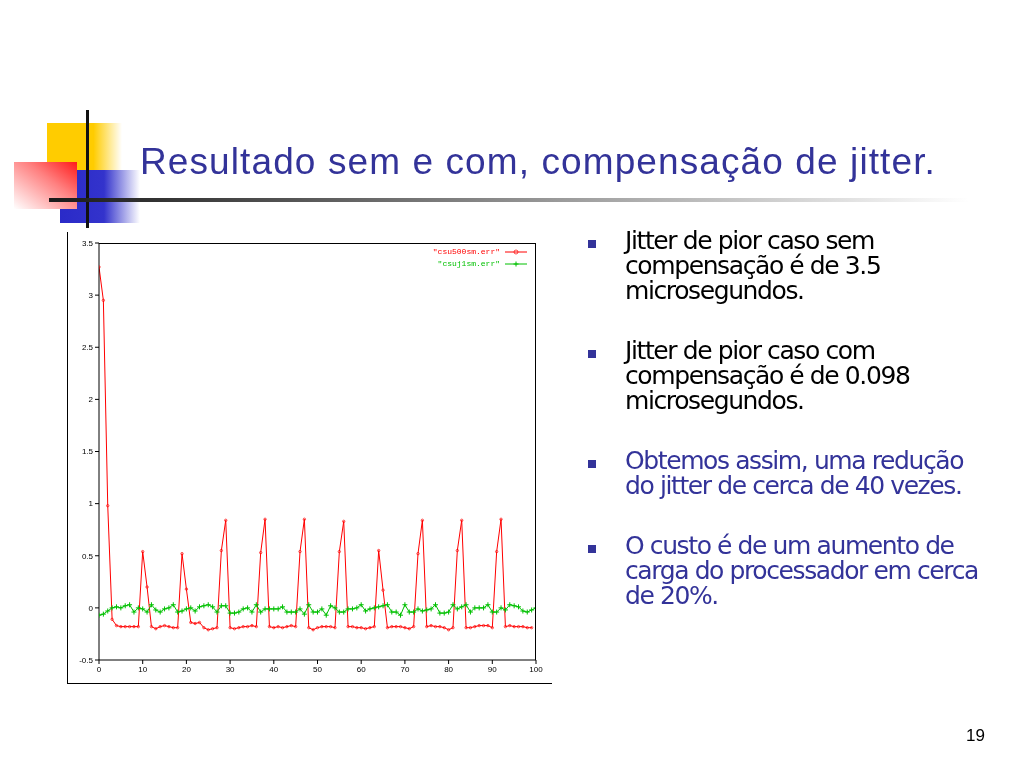 The height and width of the screenshot is (768, 1024). I want to click on x-tick-label: 60, so click(361, 669).